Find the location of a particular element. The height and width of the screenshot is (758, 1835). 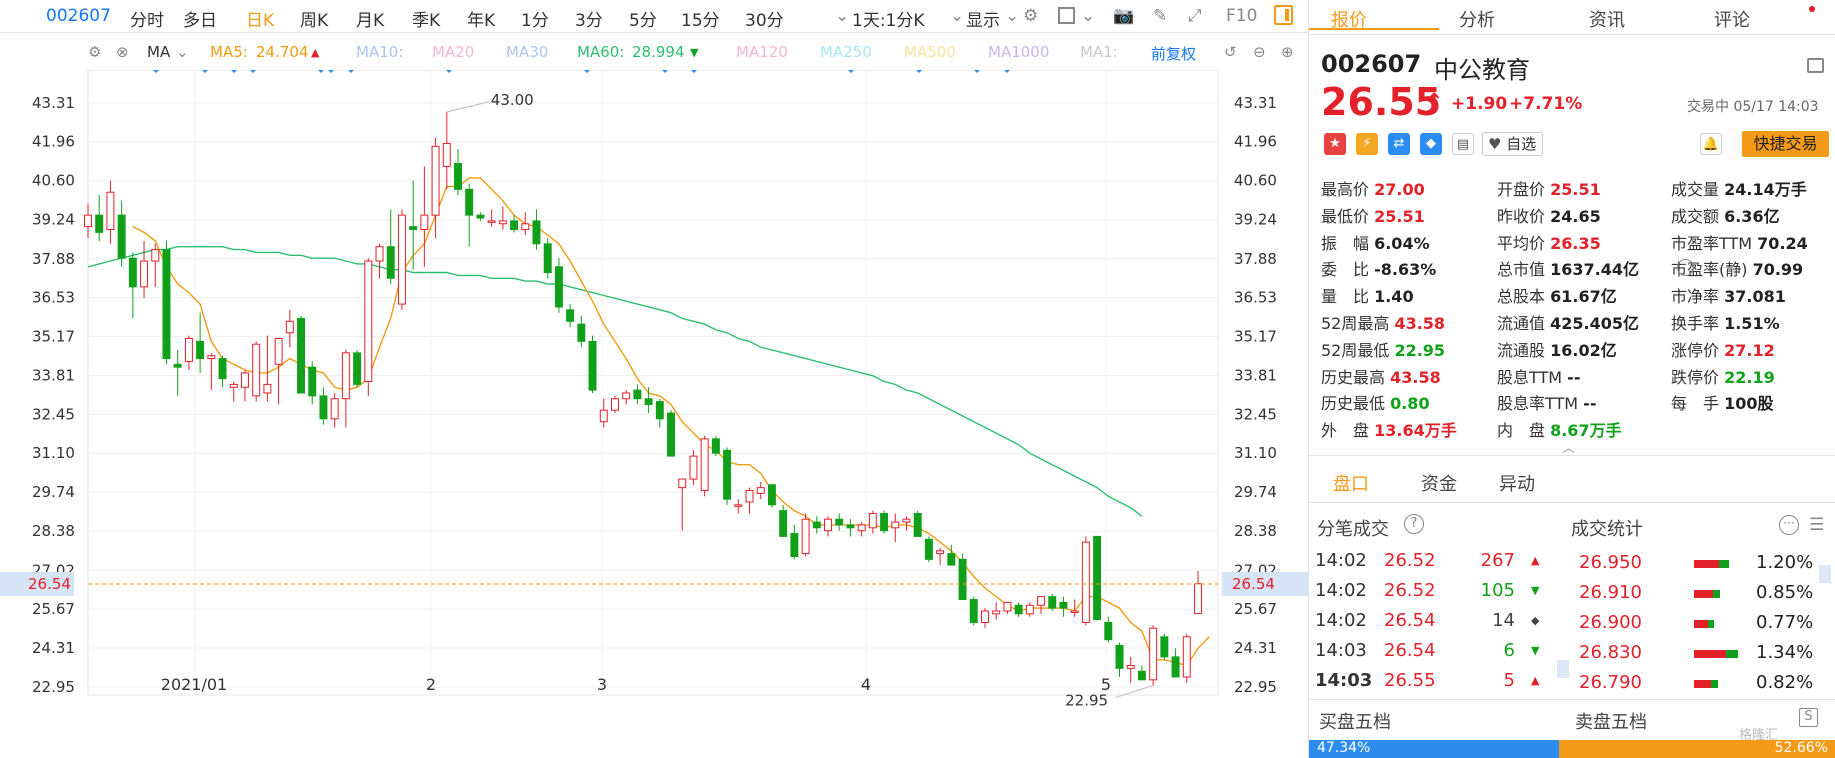

tab-10: 15分 is located at coordinates (700, 21).